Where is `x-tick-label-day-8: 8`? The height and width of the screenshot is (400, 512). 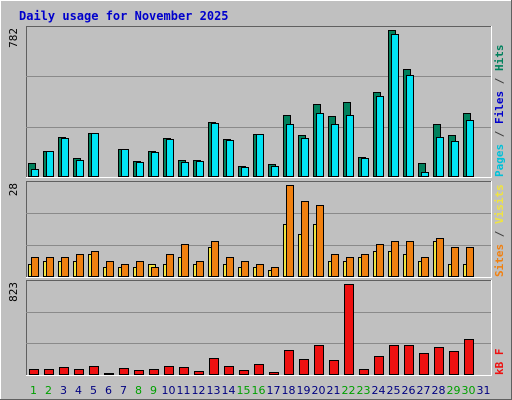
x-tick-label-day-8: 8 is located at coordinates (138, 390).